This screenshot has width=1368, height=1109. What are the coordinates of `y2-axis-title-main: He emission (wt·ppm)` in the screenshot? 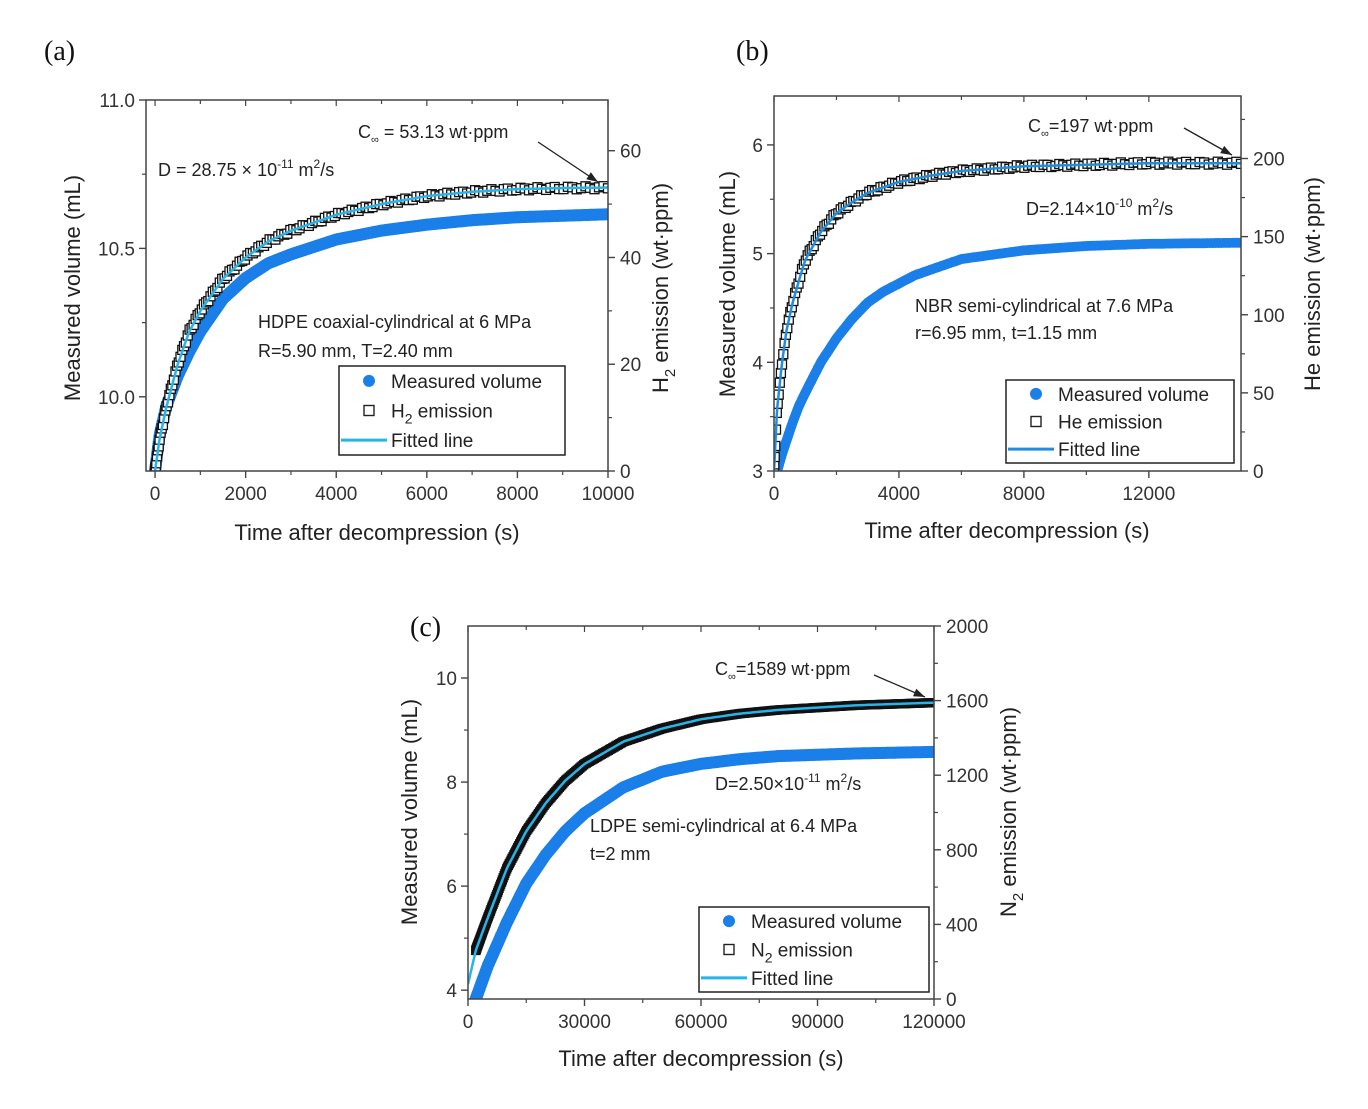 It's located at (1312, 284).